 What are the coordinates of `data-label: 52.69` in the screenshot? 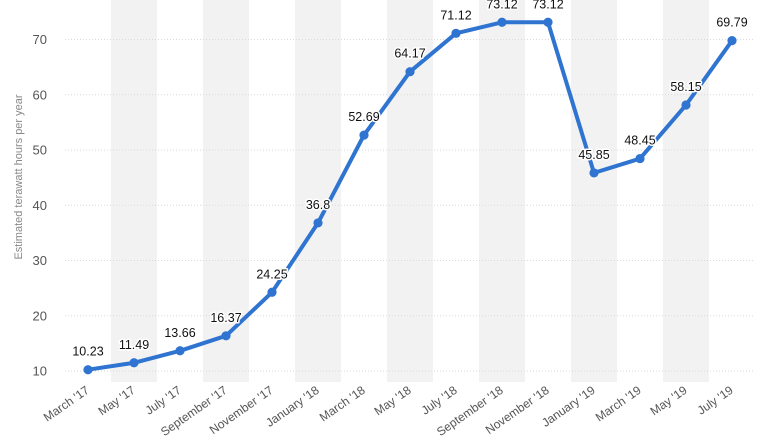 It's located at (363, 117).